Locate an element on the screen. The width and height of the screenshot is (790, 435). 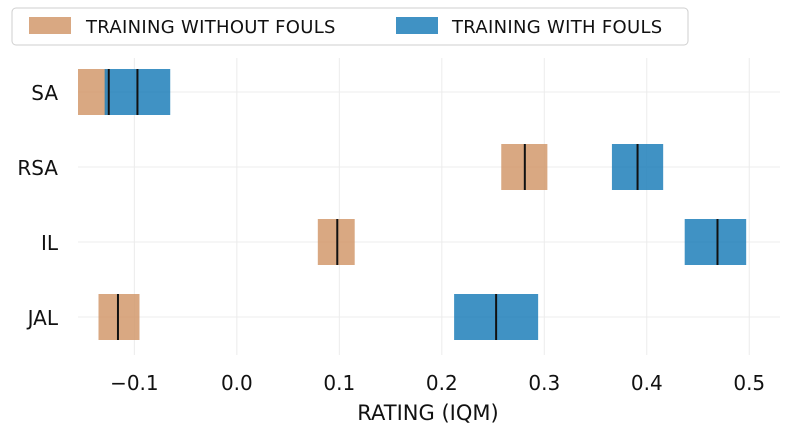
y-tick-label-il: IL is located at coordinates (50, 243).